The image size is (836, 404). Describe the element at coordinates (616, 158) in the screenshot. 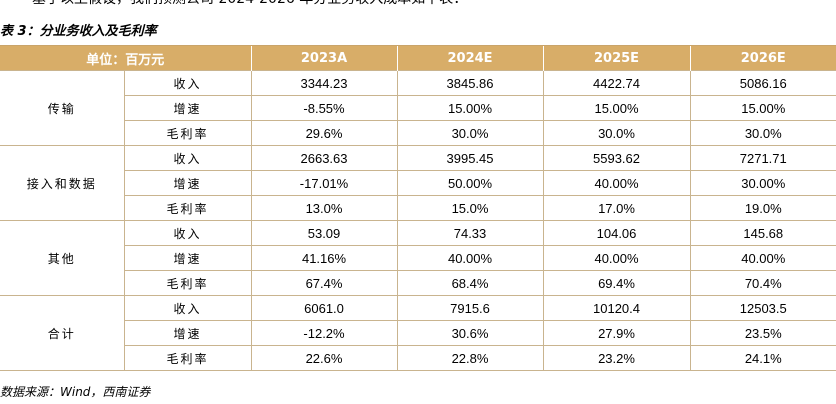

I see `table-cell: 5593.62` at that location.